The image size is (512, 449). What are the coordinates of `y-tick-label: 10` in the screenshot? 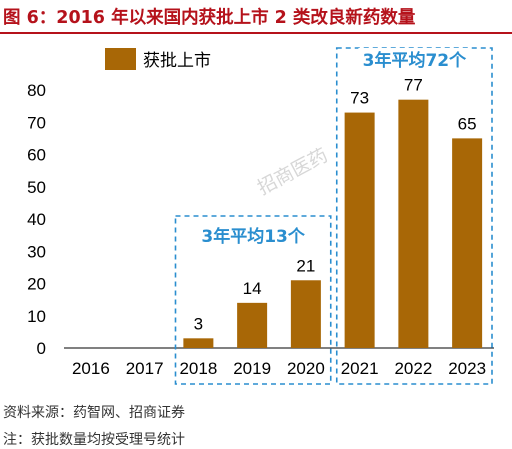 It's located at (36, 316).